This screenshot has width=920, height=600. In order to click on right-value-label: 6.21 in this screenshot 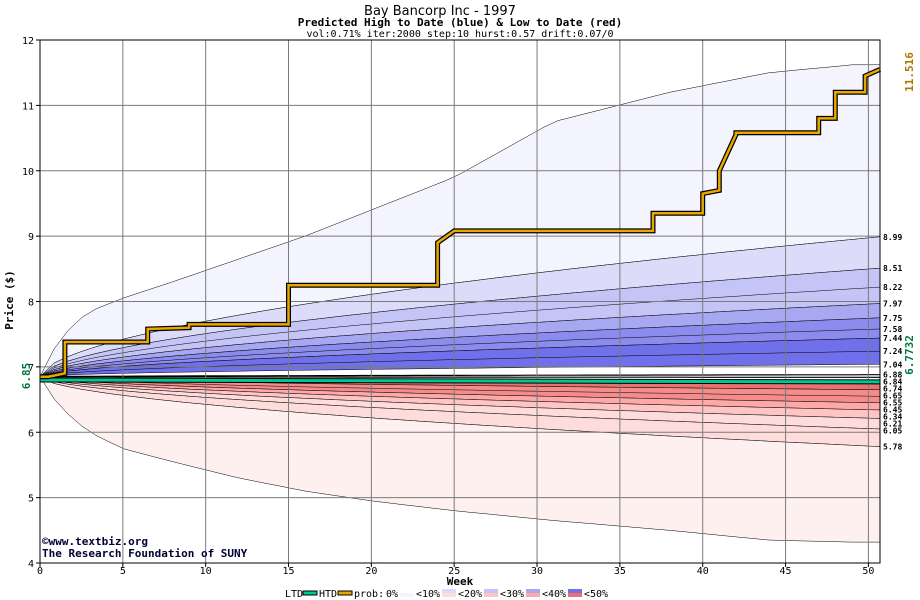, I will do `click(892, 424)`.